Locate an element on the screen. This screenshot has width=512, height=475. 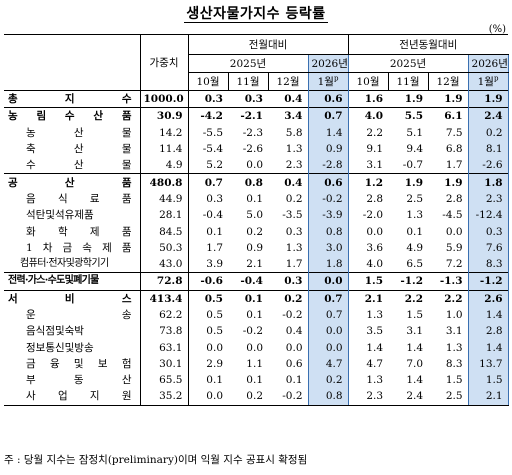
yoy-value: 0.1 is located at coordinates (415, 231).